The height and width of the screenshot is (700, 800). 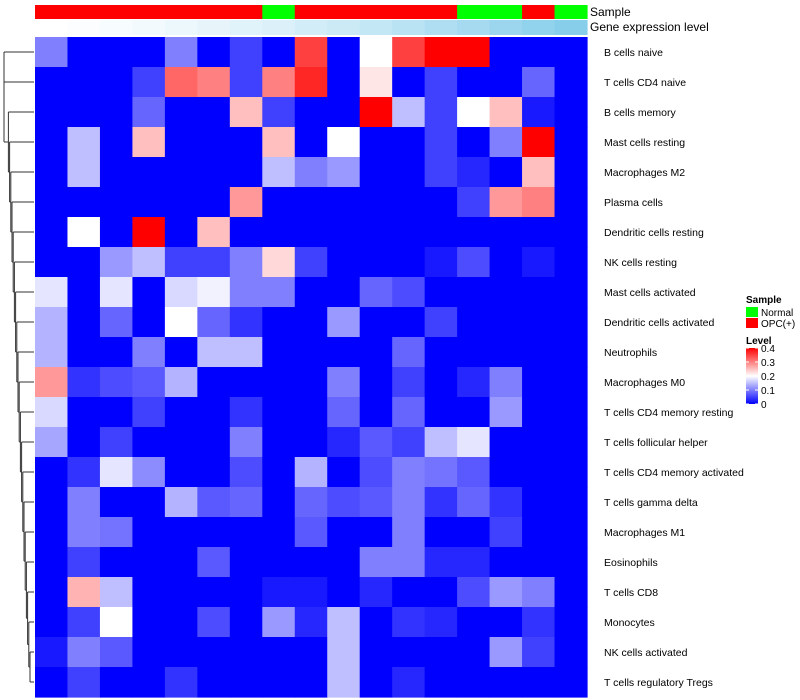 I want to click on row-label: T cells CD4 memory activated, so click(x=674, y=473).